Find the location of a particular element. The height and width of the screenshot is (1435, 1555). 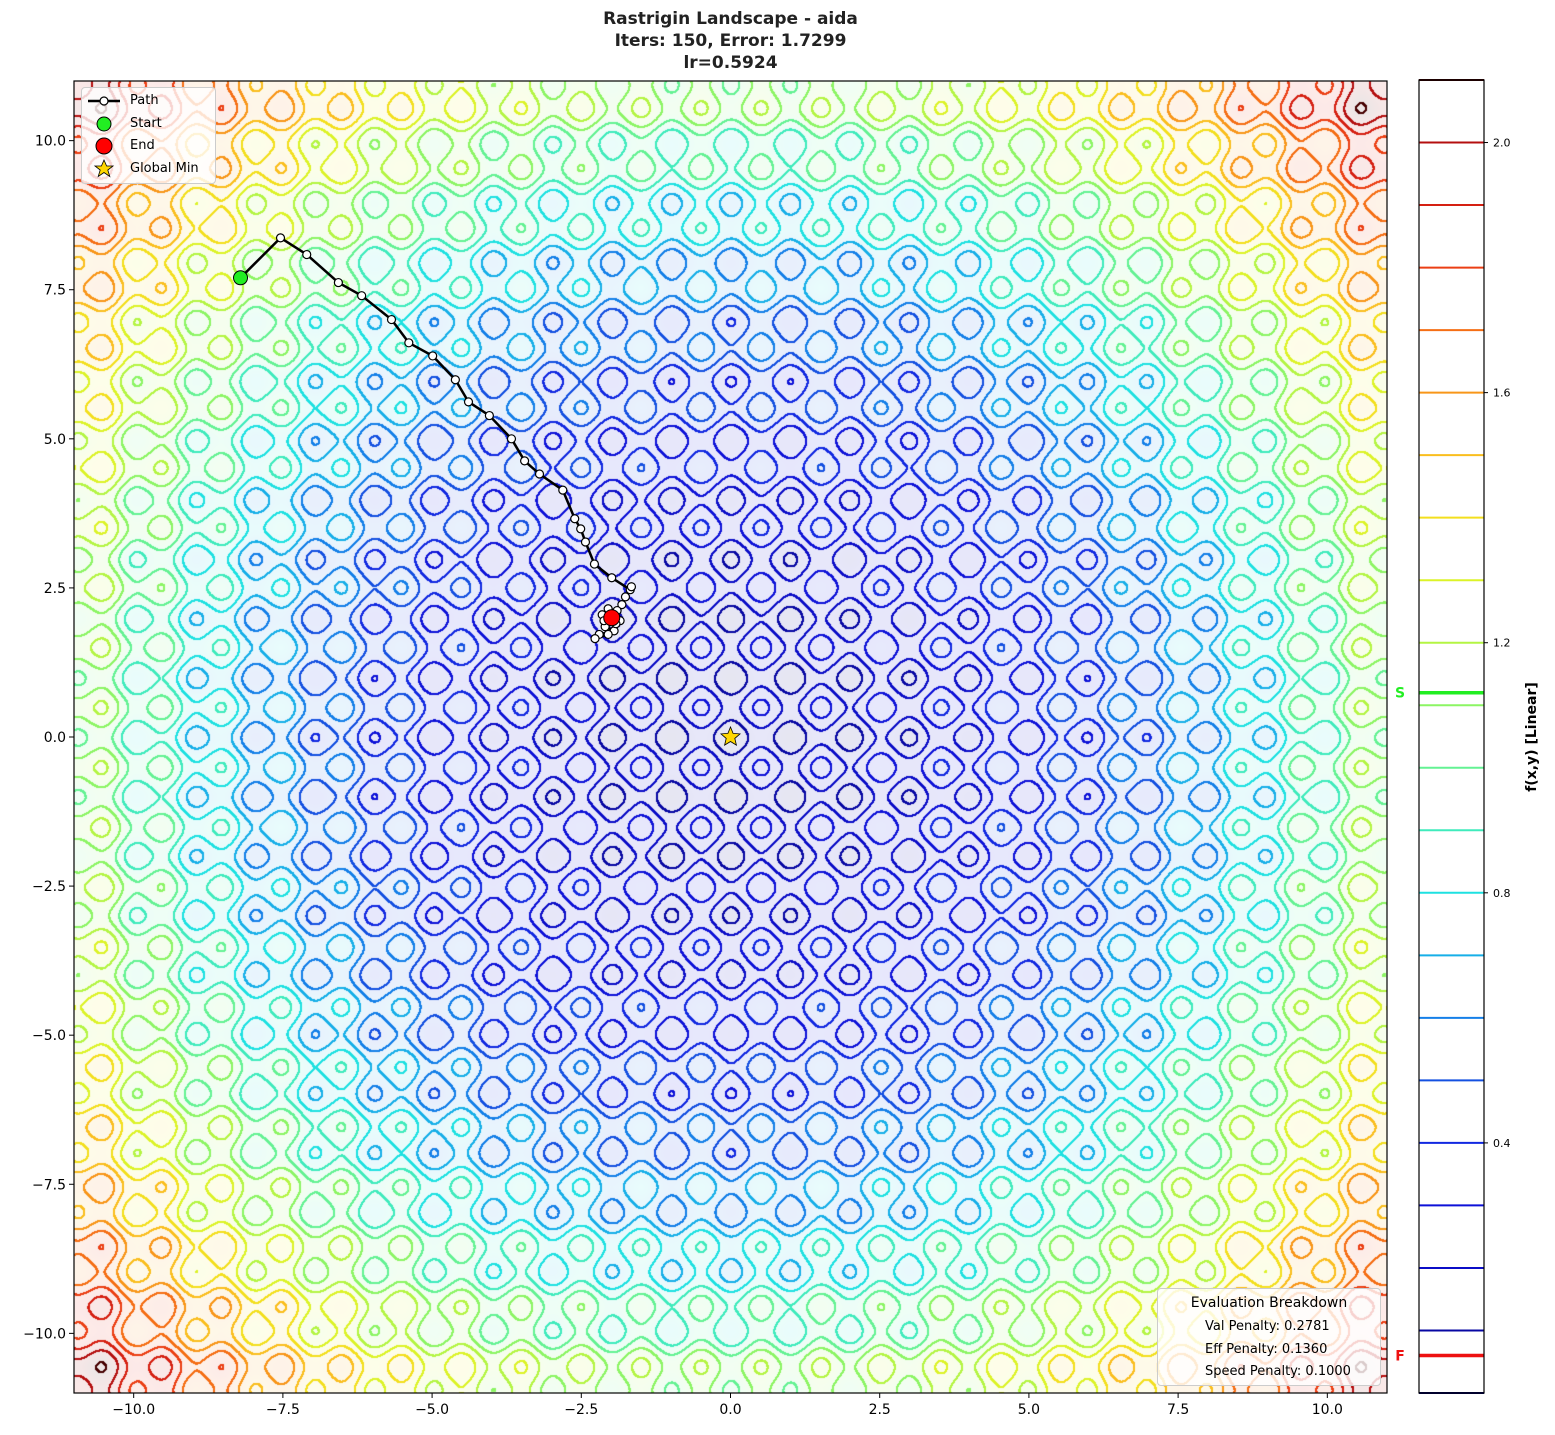

title-line-1: Rastrigin Landscape - aida is located at coordinates (730, 19).